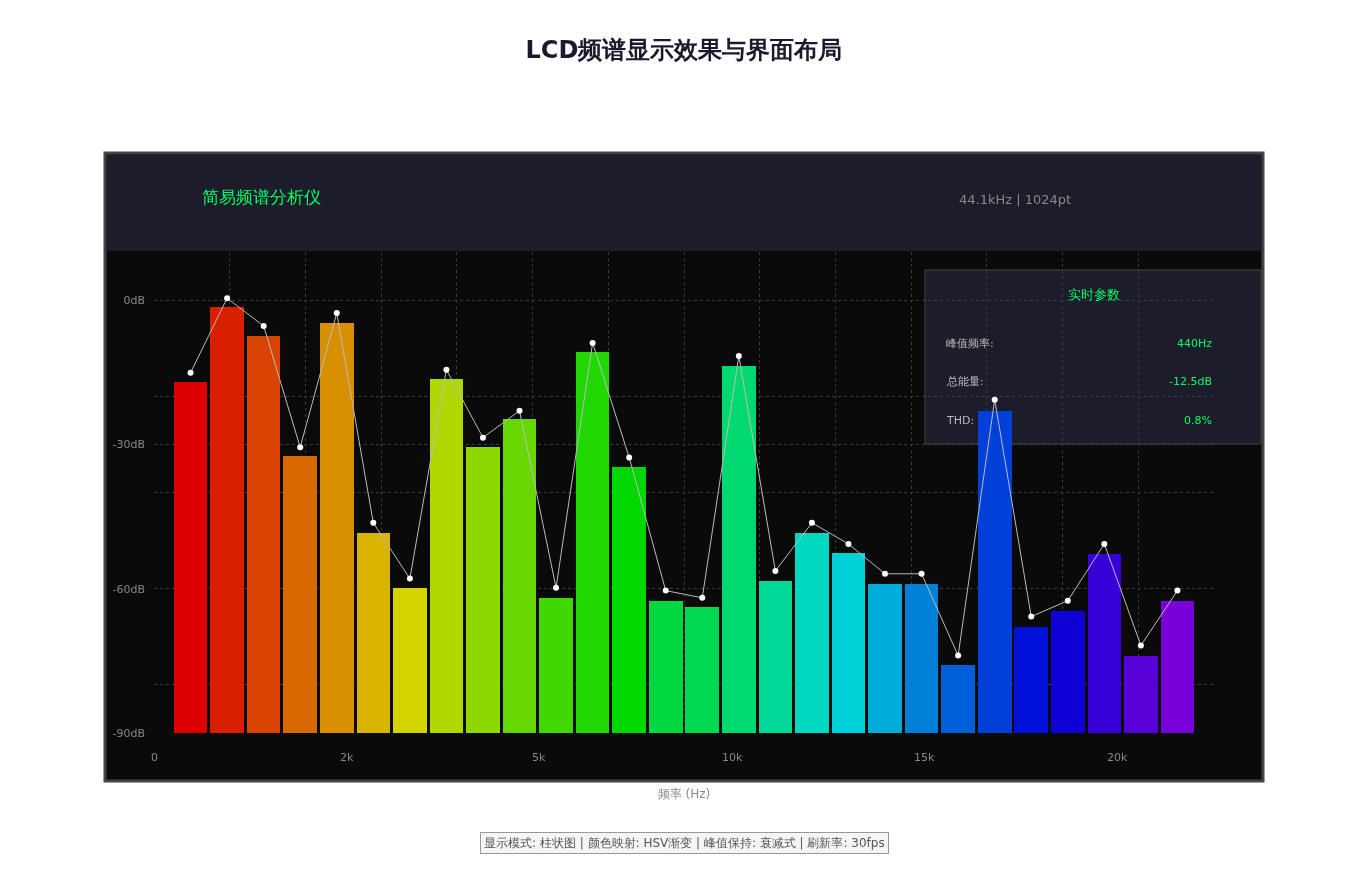 The width and height of the screenshot is (1368, 887). I want to click on text: 0, so click(154, 757).